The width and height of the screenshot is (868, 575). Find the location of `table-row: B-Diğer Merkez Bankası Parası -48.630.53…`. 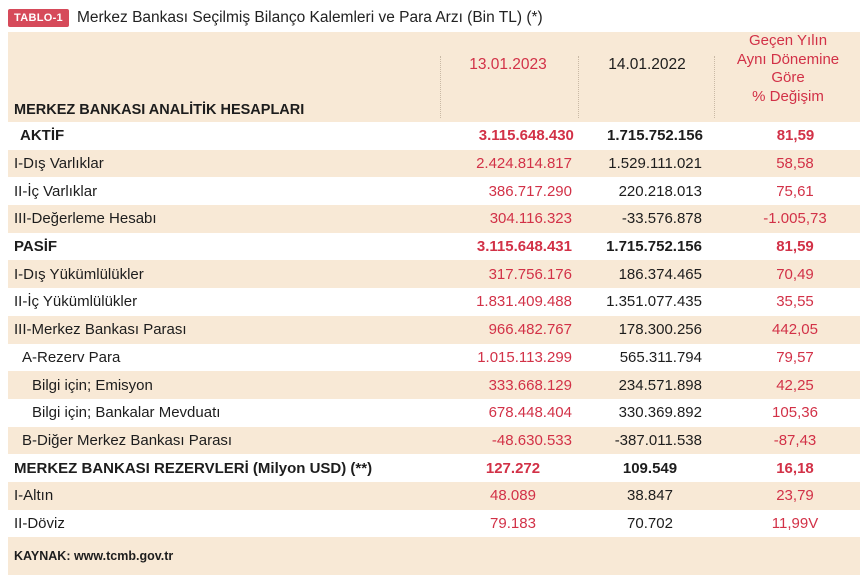

table-row: B-Diğer Merkez Bankası Parası -48.630.53… is located at coordinates (434, 440).